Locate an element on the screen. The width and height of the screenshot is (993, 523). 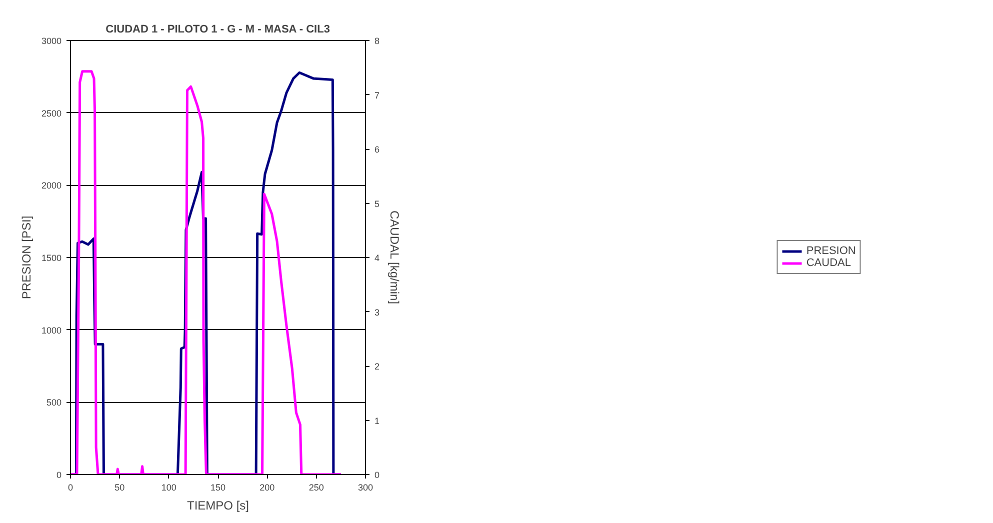
y-tick-label: 0 is located at coordinates (59, 475).